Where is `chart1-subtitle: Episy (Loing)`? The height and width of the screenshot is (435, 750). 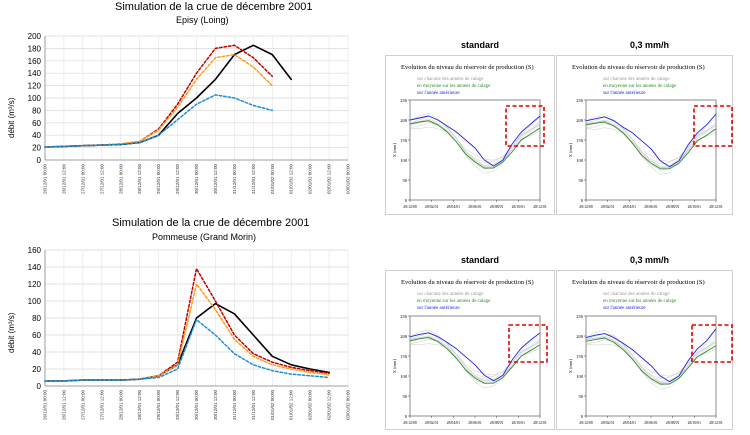
chart1-subtitle: Episy (Loing) is located at coordinates (202, 20).